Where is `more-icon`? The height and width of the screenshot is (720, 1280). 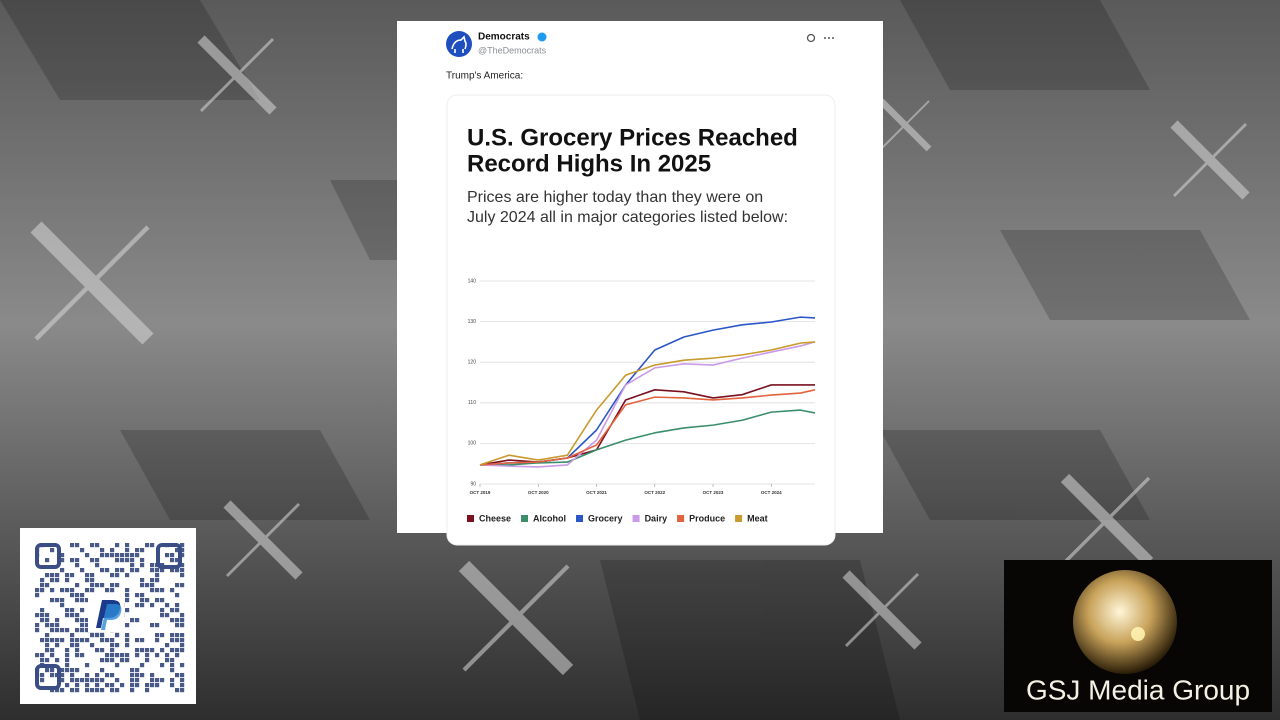
more-icon is located at coordinates (829, 38).